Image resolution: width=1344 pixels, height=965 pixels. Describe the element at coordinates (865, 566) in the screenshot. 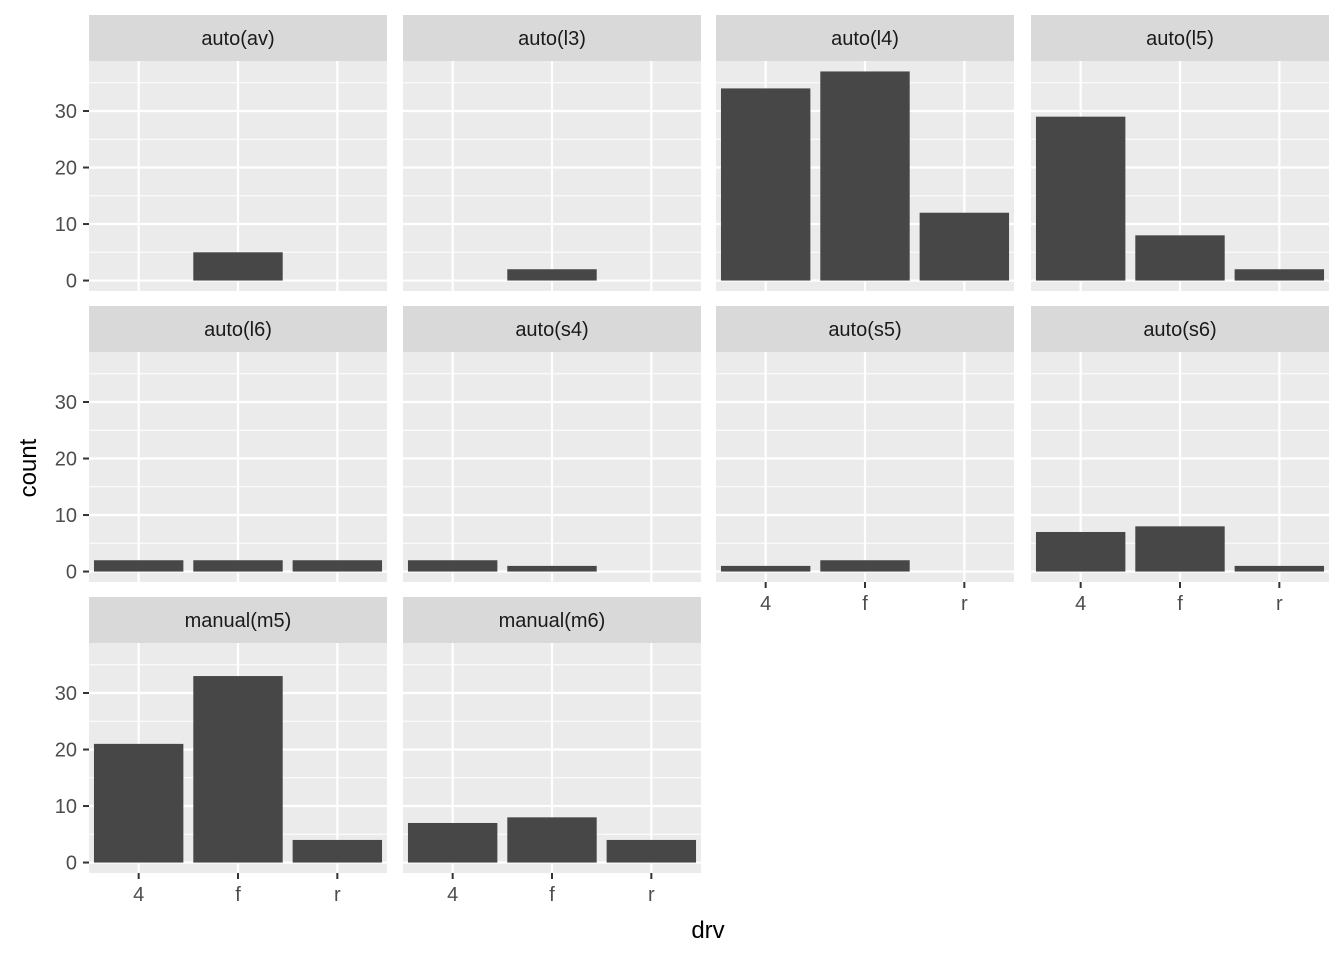

I see `bar-auto(s5)-f` at that location.